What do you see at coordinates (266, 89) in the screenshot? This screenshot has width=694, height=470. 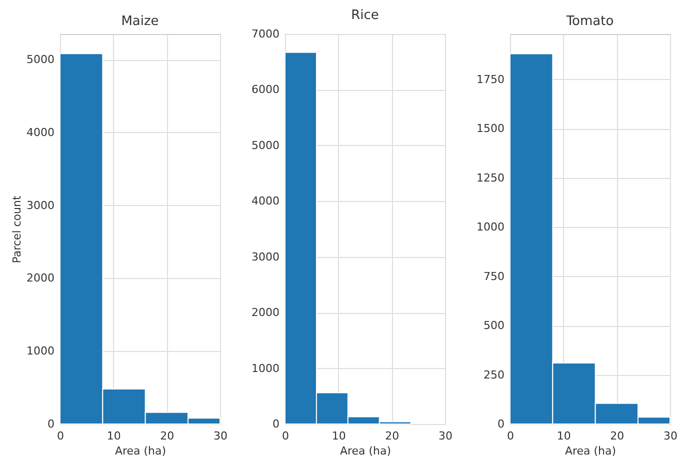 I see `y-tick-label: 6000` at bounding box center [266, 89].